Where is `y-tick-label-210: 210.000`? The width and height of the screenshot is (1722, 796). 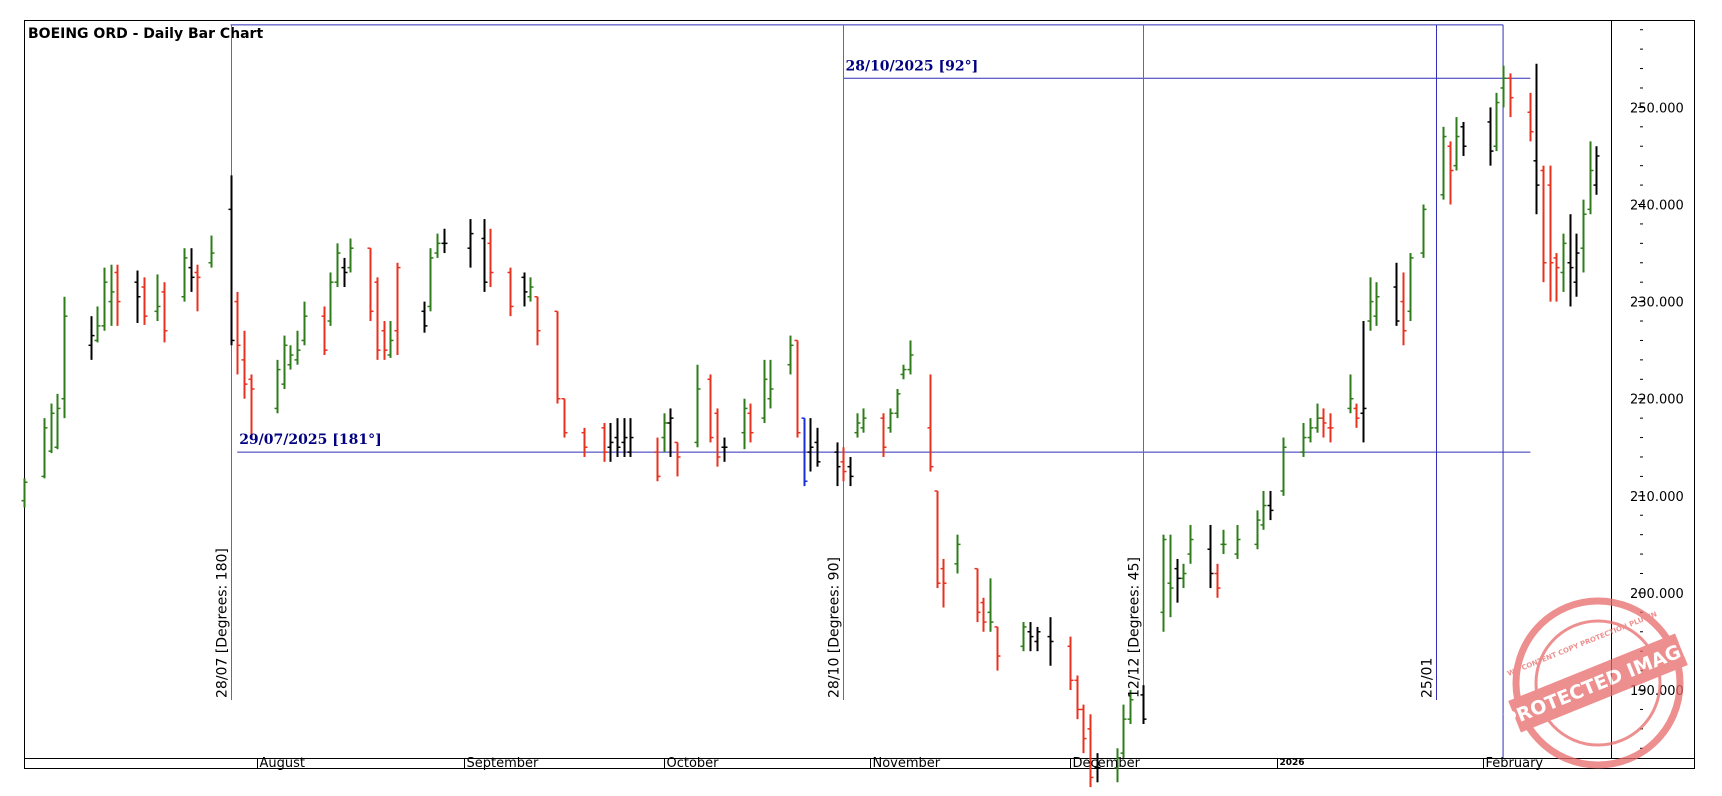
y-tick-label-210: 210.000 is located at coordinates (1657, 497).